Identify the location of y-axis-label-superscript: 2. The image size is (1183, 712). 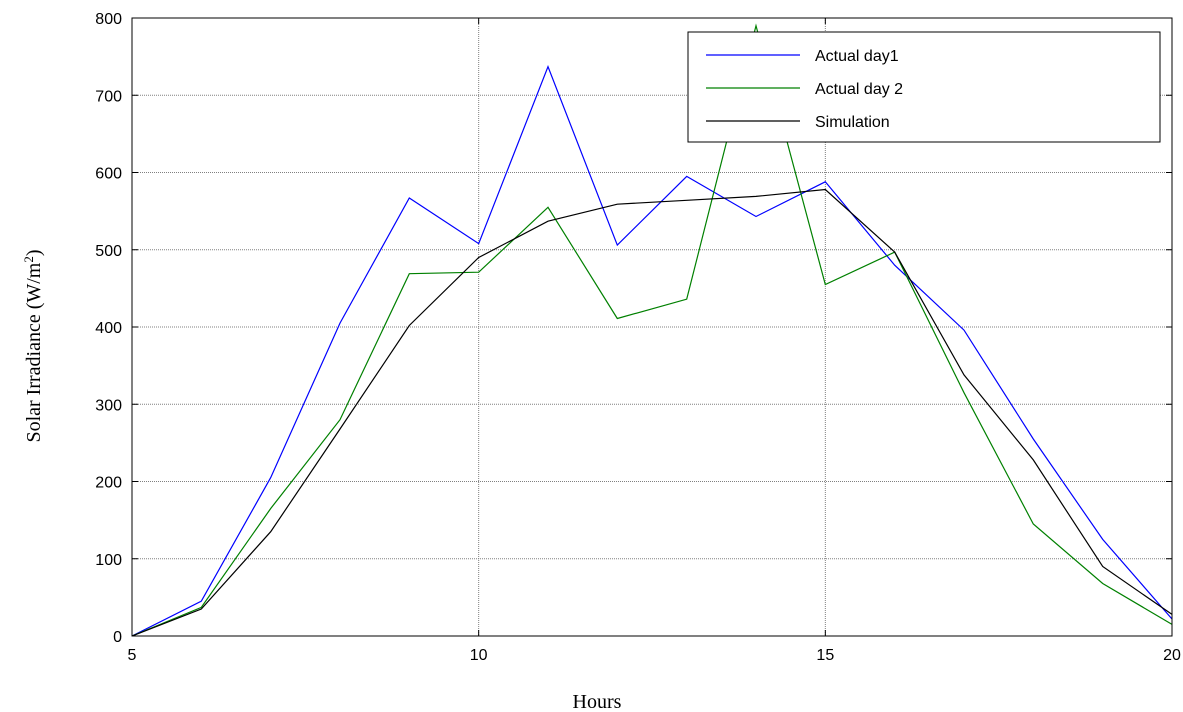
(28, 259).